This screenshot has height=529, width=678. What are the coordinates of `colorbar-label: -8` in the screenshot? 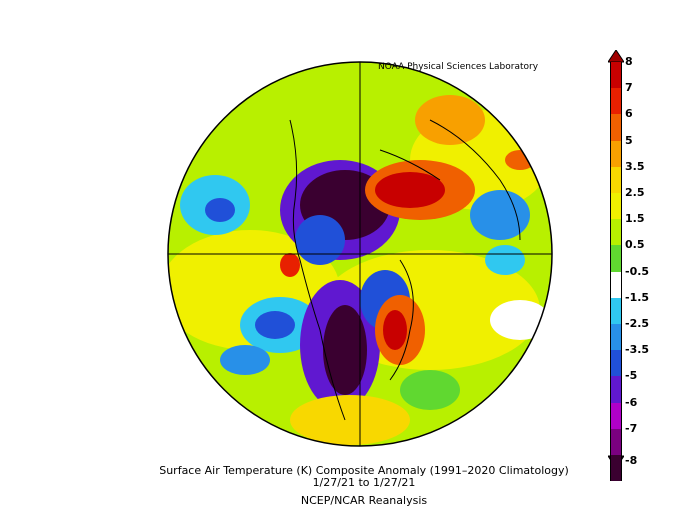 It's located at (631, 460).